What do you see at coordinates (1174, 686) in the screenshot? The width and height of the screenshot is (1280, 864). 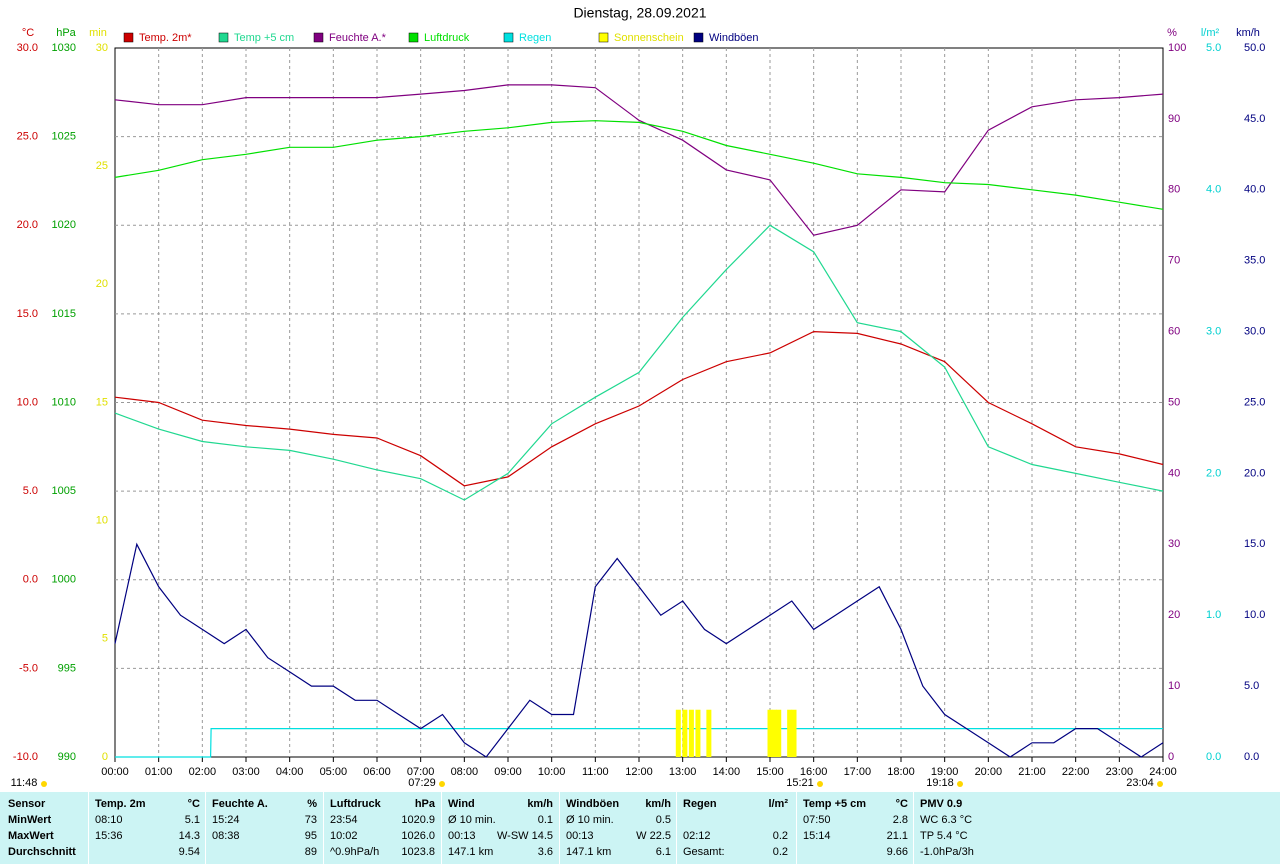 I see `y-tick-label: 10` at bounding box center [1174, 686].